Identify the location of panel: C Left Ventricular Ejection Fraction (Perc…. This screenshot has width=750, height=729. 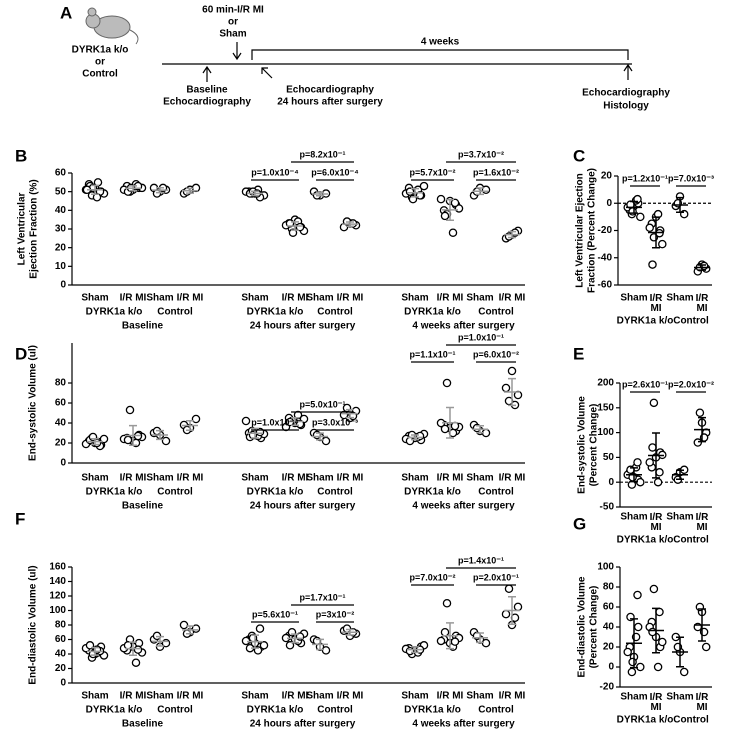
(643, 236).